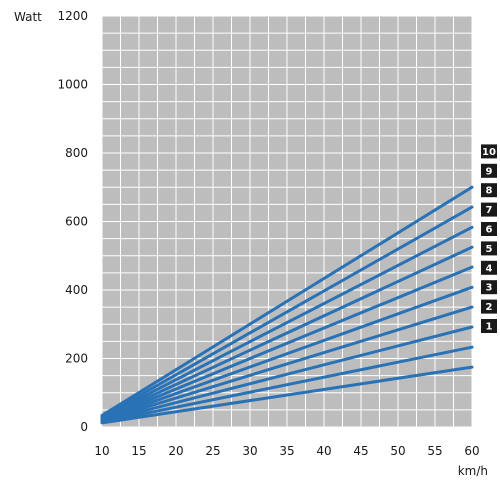 Image resolution: width=500 pixels, height=500 pixels. Describe the element at coordinates (28, 17) in the screenshot. I see `y-axis-label: Watt` at that location.